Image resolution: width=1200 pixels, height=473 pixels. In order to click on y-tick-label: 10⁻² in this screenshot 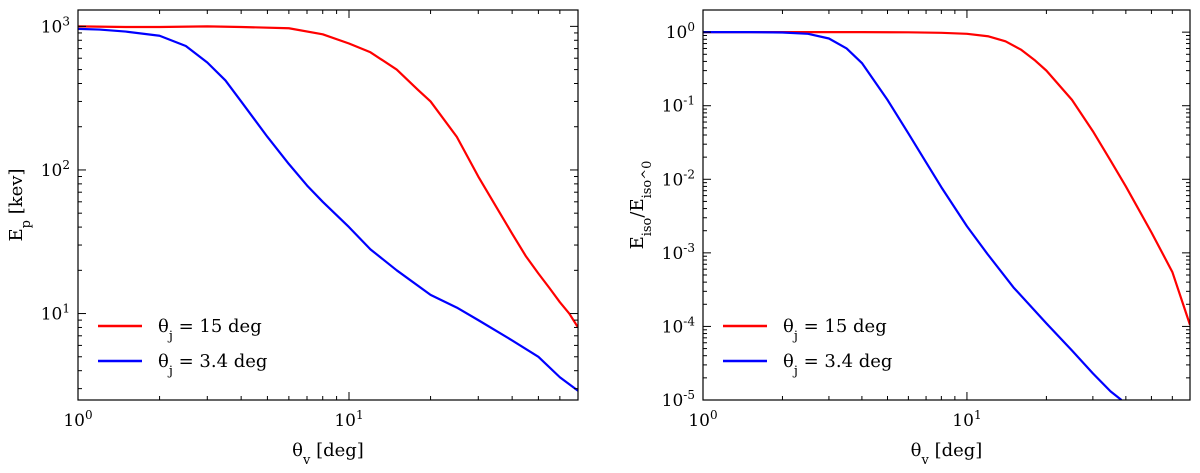, I will do `click(678, 178)`.